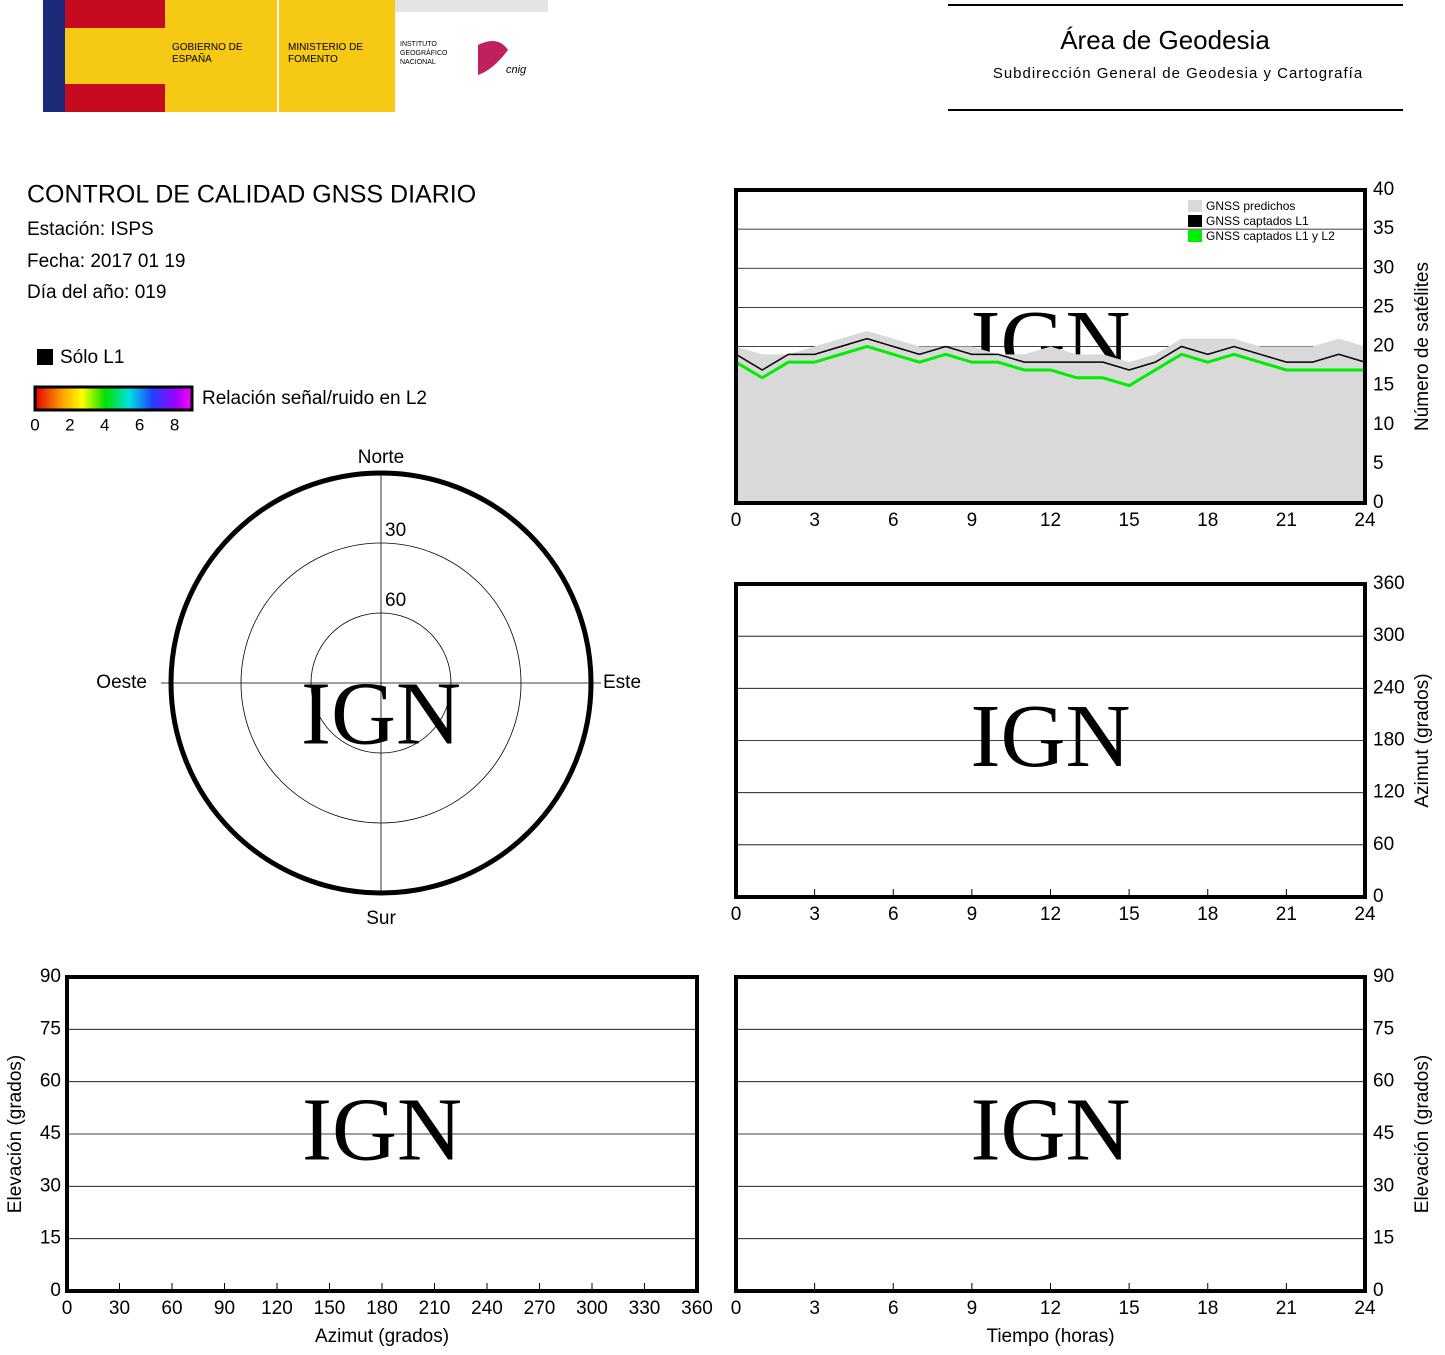 Image resolution: width=1445 pixels, height=1355 pixels. Describe the element at coordinates (972, 520) in the screenshot. I see `x-tick-label: 9` at that location.